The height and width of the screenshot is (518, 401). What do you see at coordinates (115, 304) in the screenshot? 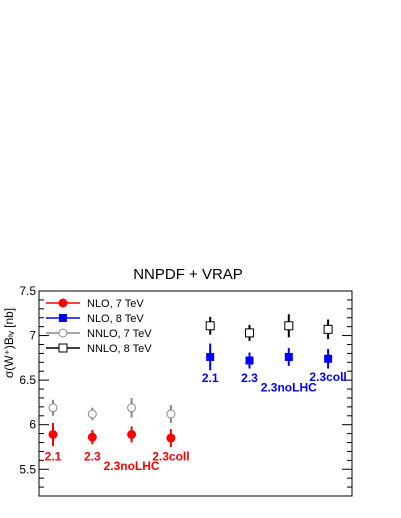
I see `legend-label: NLO, 7 TeV` at bounding box center [115, 304].